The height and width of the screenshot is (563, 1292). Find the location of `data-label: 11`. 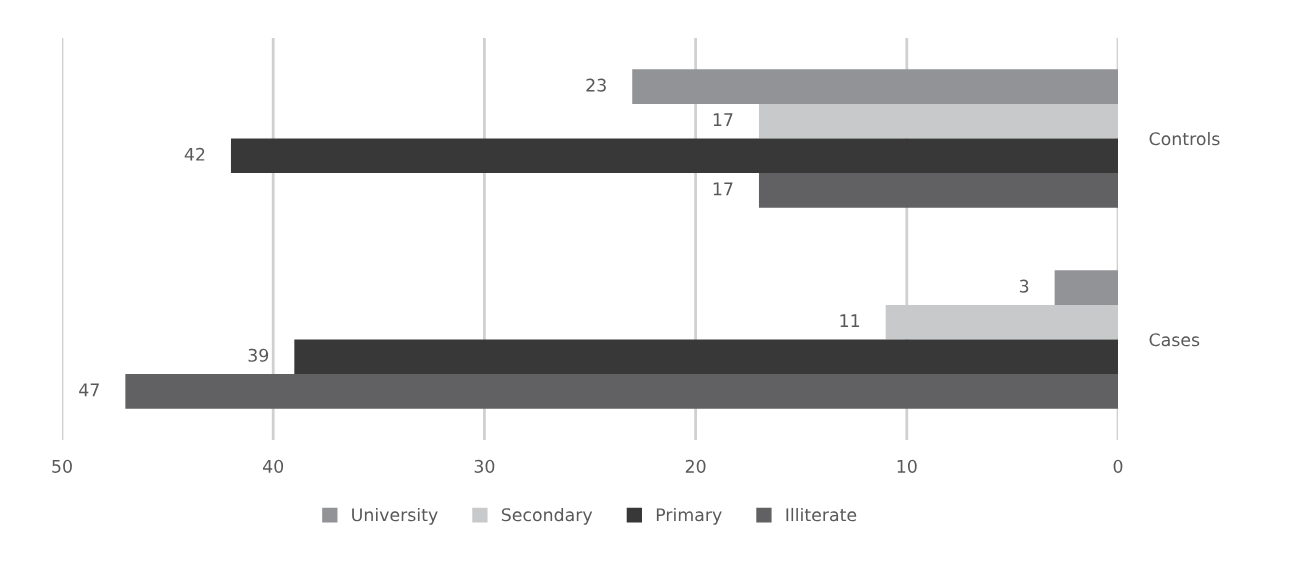

data-label: 11 is located at coordinates (850, 320).